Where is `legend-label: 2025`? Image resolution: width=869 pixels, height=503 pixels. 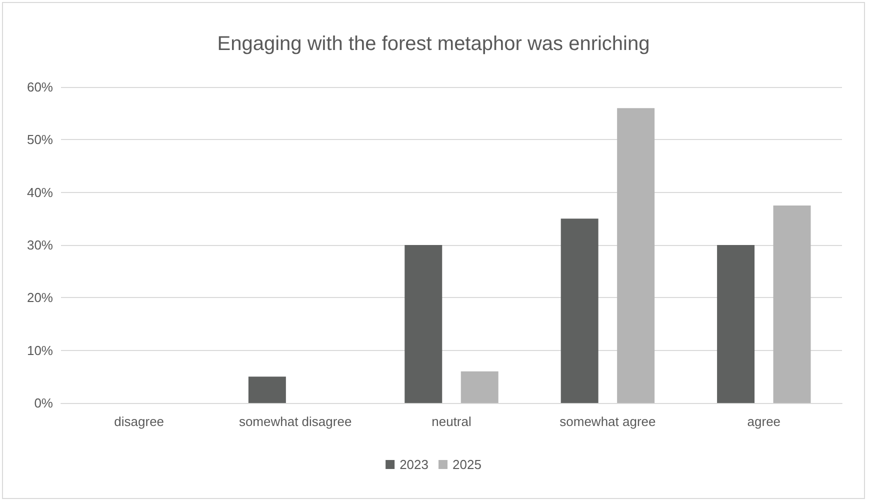
legend-label: 2025 is located at coordinates (467, 464).